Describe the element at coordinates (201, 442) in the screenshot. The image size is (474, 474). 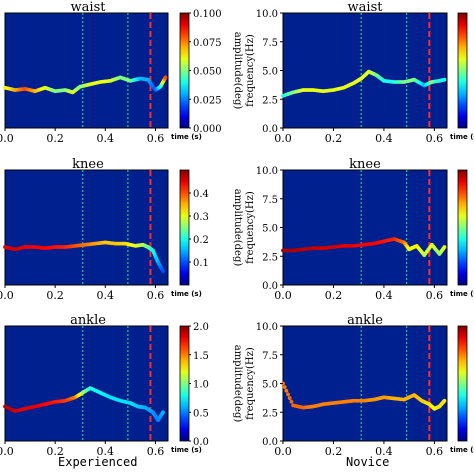
I see `colorbar-tick-label: 0.0` at that location.